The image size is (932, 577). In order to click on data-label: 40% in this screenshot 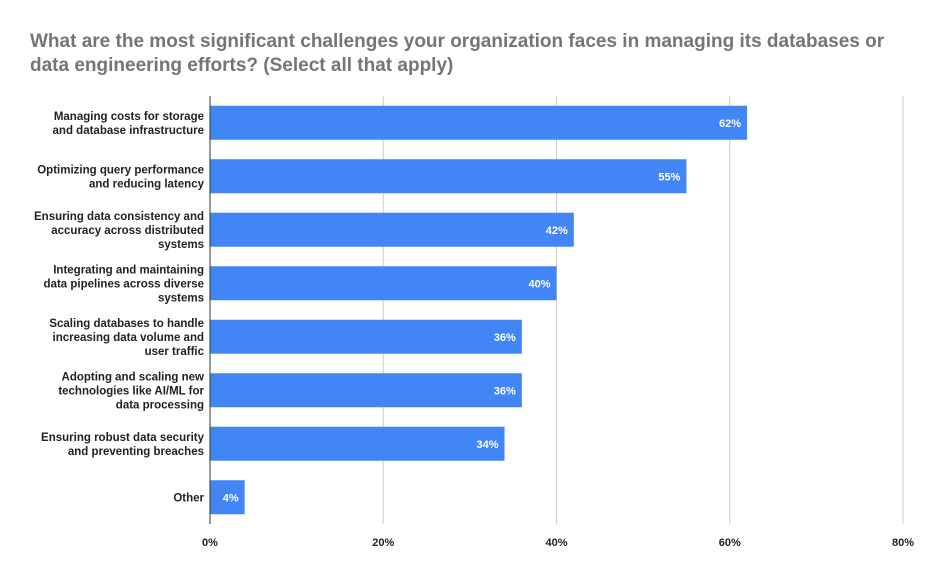, I will do `click(539, 284)`.